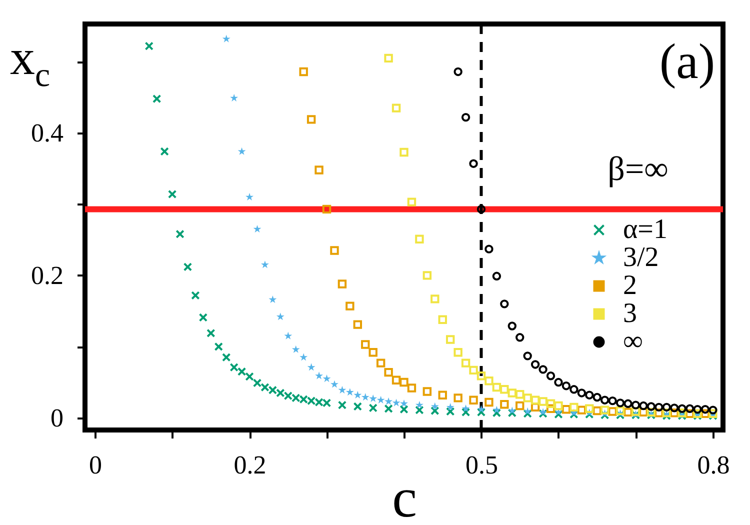 The height and width of the screenshot is (525, 750). Describe the element at coordinates (630, 313) in the screenshot. I see `legend-label: 3` at that location.